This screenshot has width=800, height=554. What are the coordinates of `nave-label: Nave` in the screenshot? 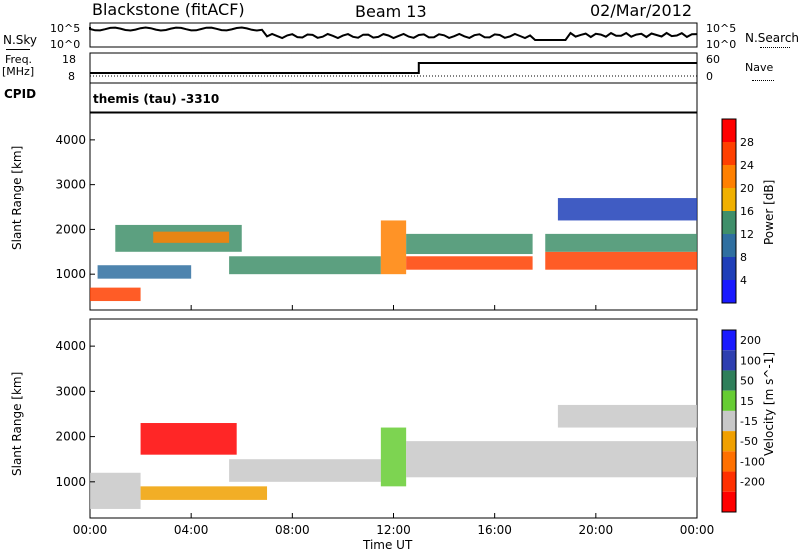 It's located at (759, 67).